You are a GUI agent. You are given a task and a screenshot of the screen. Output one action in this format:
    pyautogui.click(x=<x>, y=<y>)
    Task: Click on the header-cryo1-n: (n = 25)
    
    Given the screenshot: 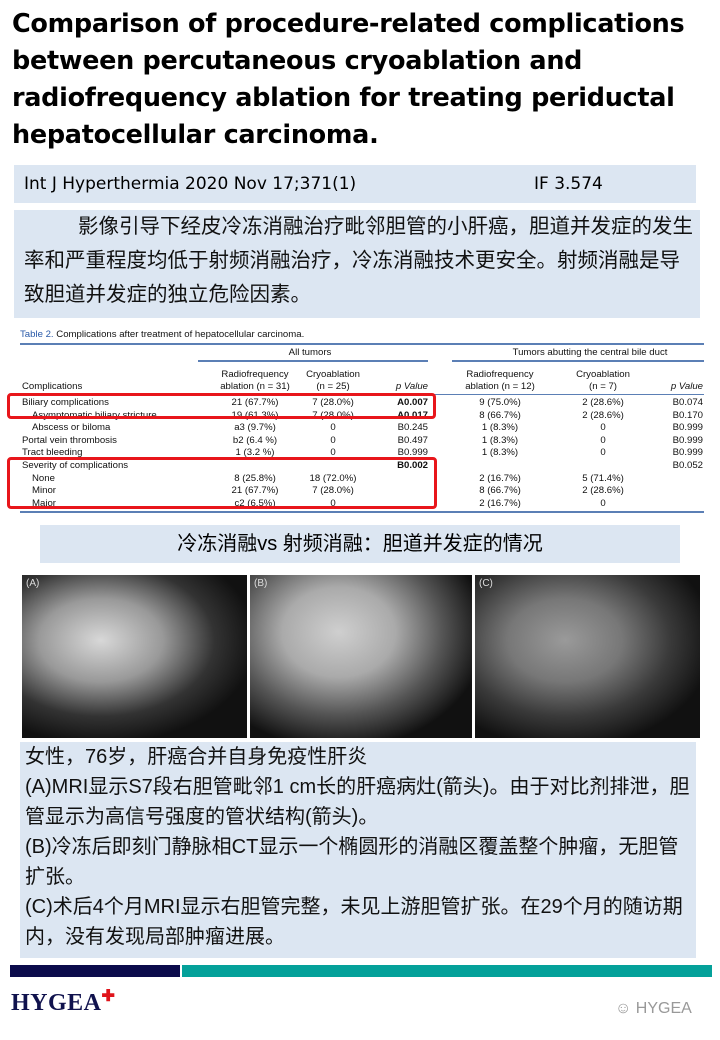 What is the action you would take?
    pyautogui.click(x=333, y=386)
    